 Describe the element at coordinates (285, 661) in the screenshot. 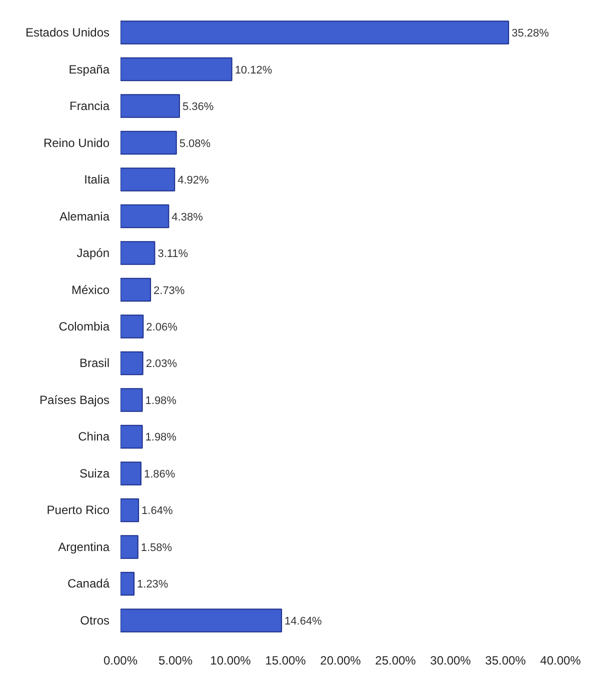

I see `x-tick-label: 15.00%` at that location.